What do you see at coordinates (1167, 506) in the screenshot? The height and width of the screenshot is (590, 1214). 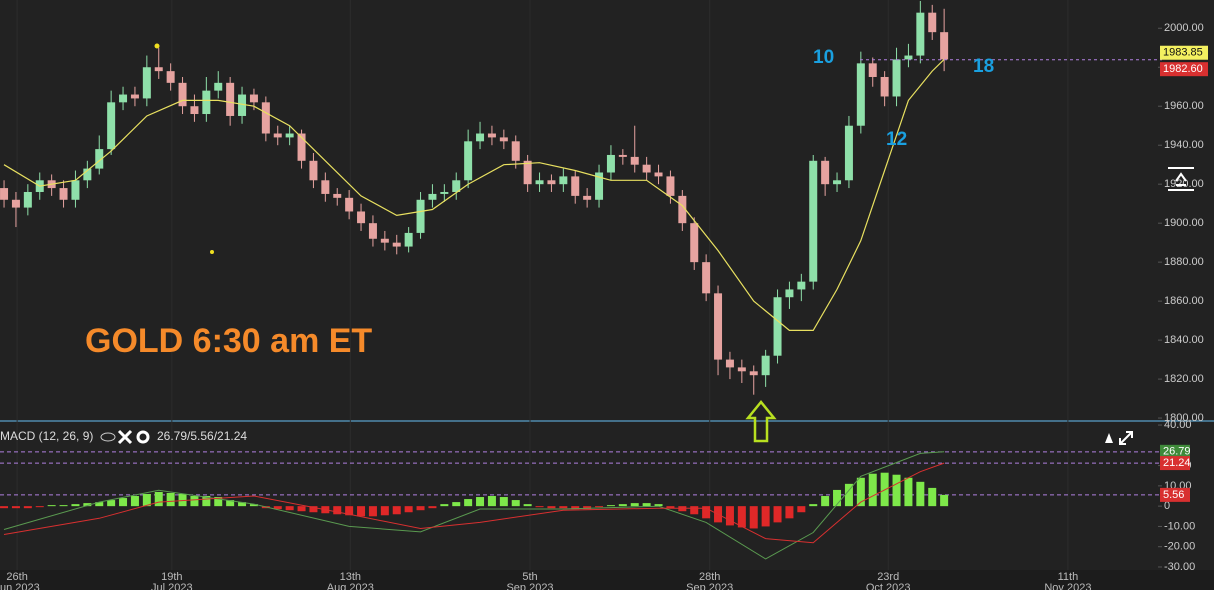 I see `y-tick-label: 0` at bounding box center [1167, 506].